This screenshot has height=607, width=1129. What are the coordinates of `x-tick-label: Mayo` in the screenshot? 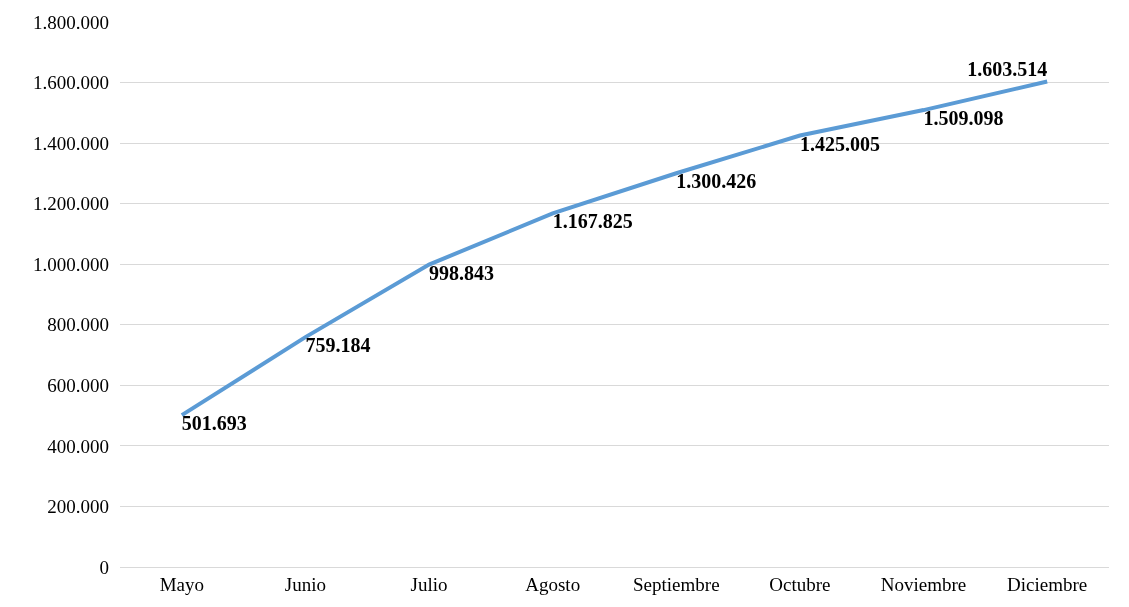 It's located at (181, 584).